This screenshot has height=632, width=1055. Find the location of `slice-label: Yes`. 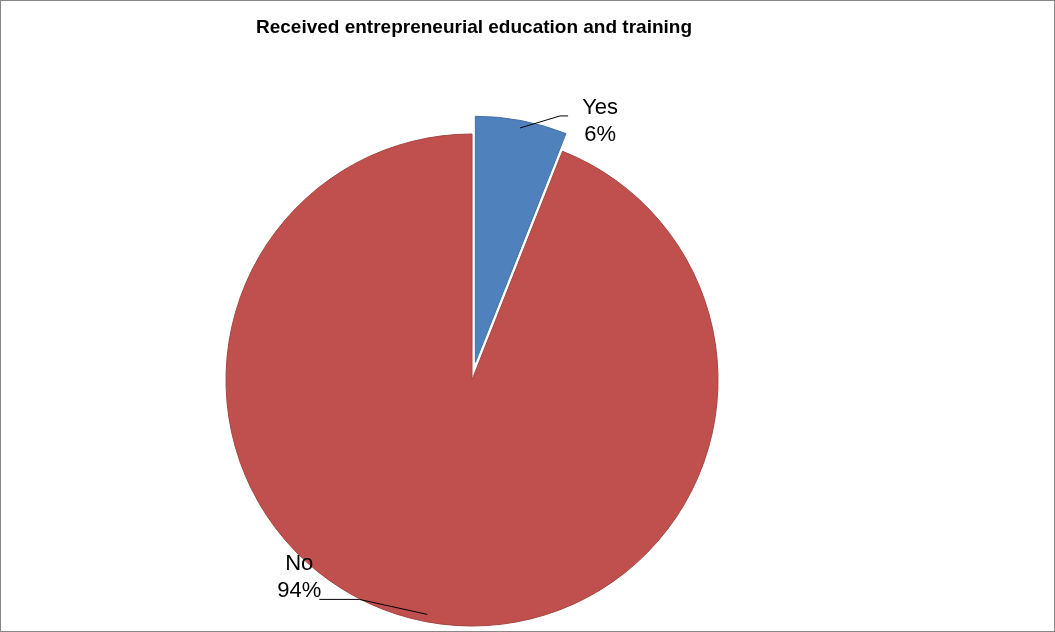

slice-label: Yes is located at coordinates (600, 106).